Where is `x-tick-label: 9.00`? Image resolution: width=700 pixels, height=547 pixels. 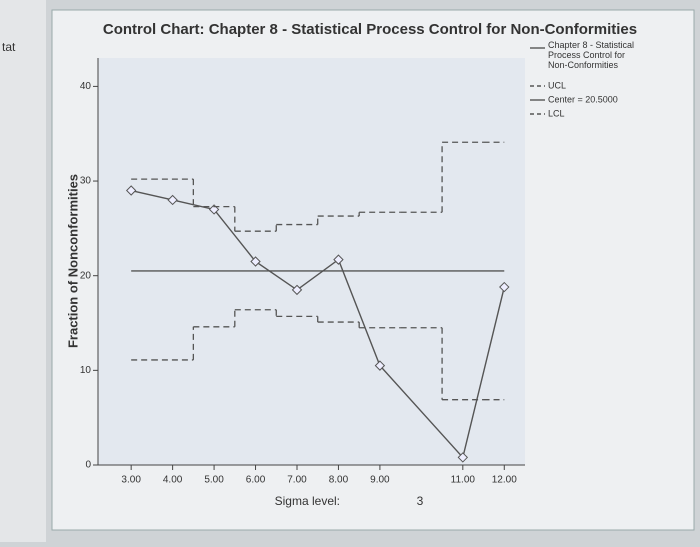 x-tick-label: 9.00 is located at coordinates (380, 480).